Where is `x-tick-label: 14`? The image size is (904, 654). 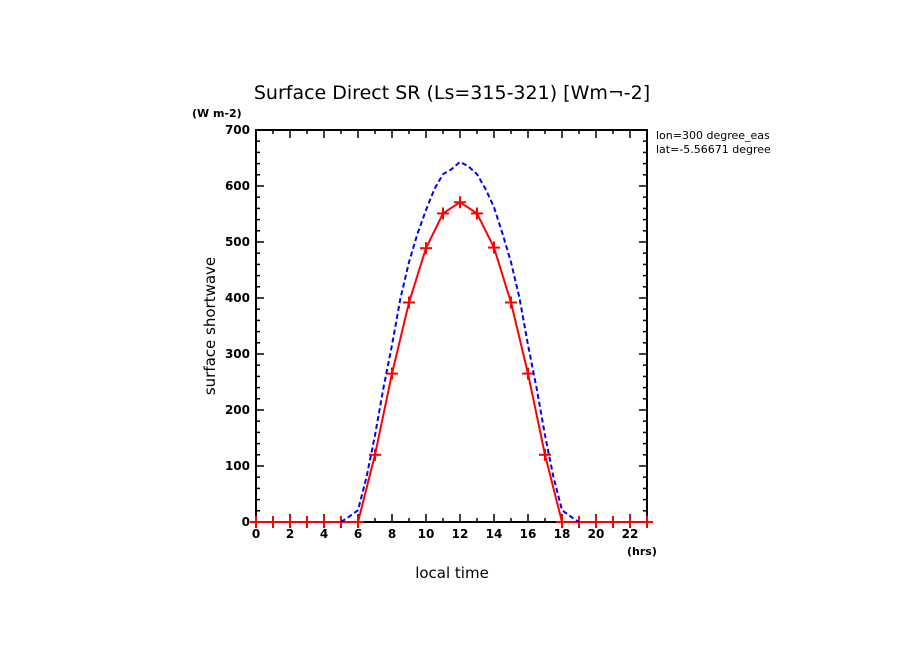
x-tick-label: 14 is located at coordinates (494, 534).